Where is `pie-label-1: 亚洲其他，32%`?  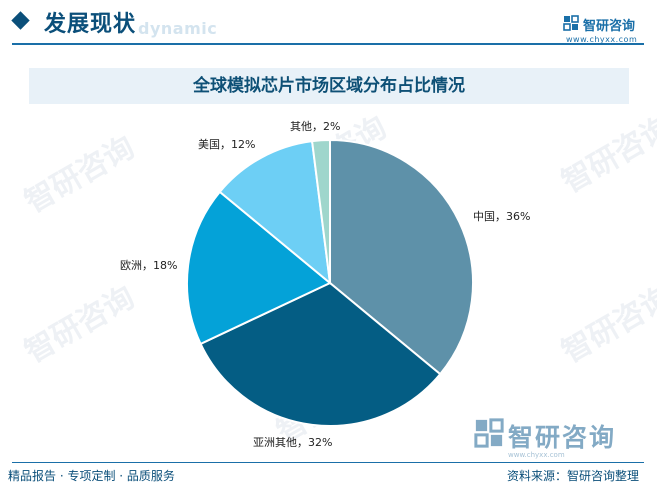
pie-label-1: 亚洲其他，32% is located at coordinates (293, 442).